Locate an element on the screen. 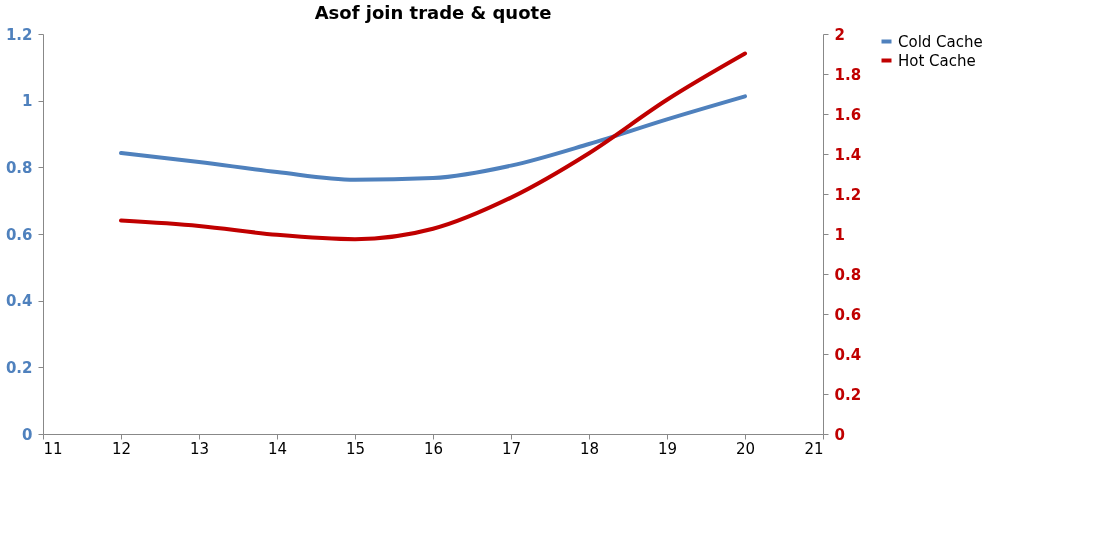  x-tick-label: 14 is located at coordinates (277, 448).